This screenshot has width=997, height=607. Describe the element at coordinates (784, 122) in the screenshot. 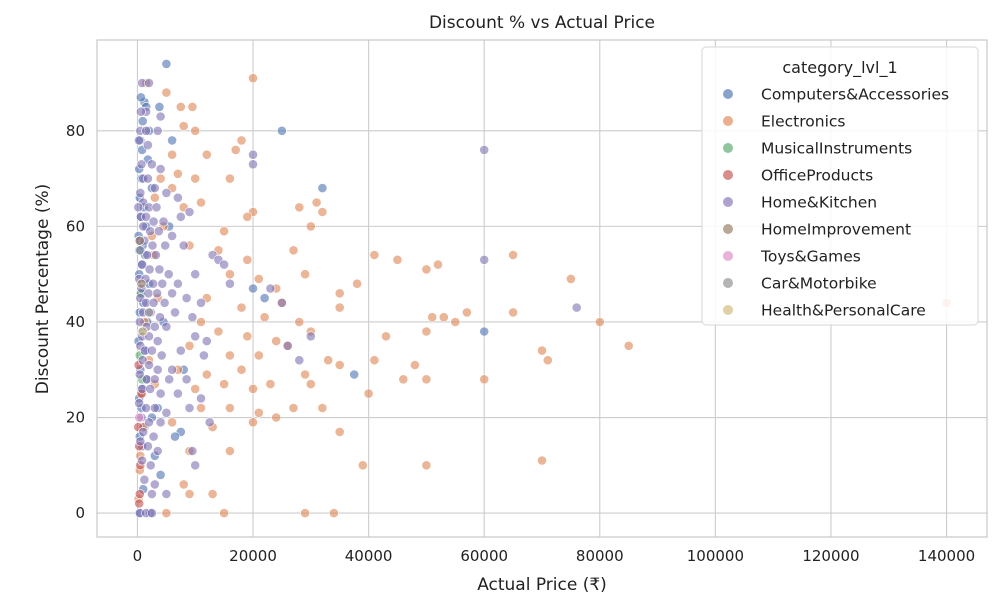

I see `legend-item: Electronics` at that location.